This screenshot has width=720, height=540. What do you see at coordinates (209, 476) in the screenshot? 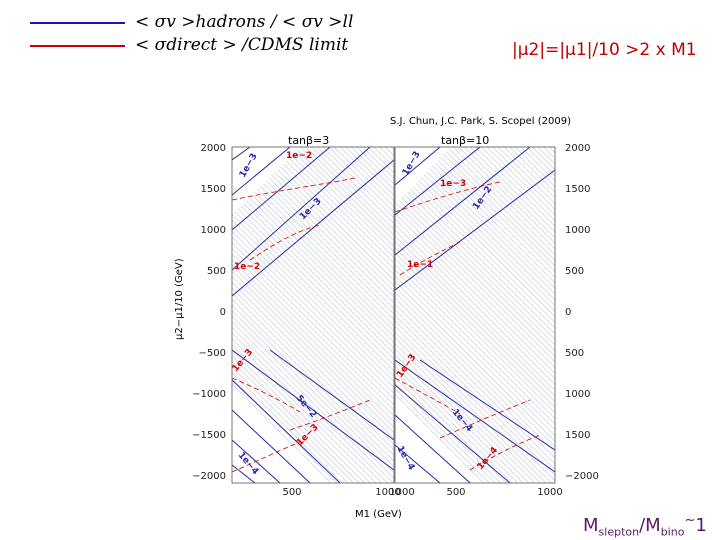
I see `y-tick-left: −2000` at bounding box center [209, 476].